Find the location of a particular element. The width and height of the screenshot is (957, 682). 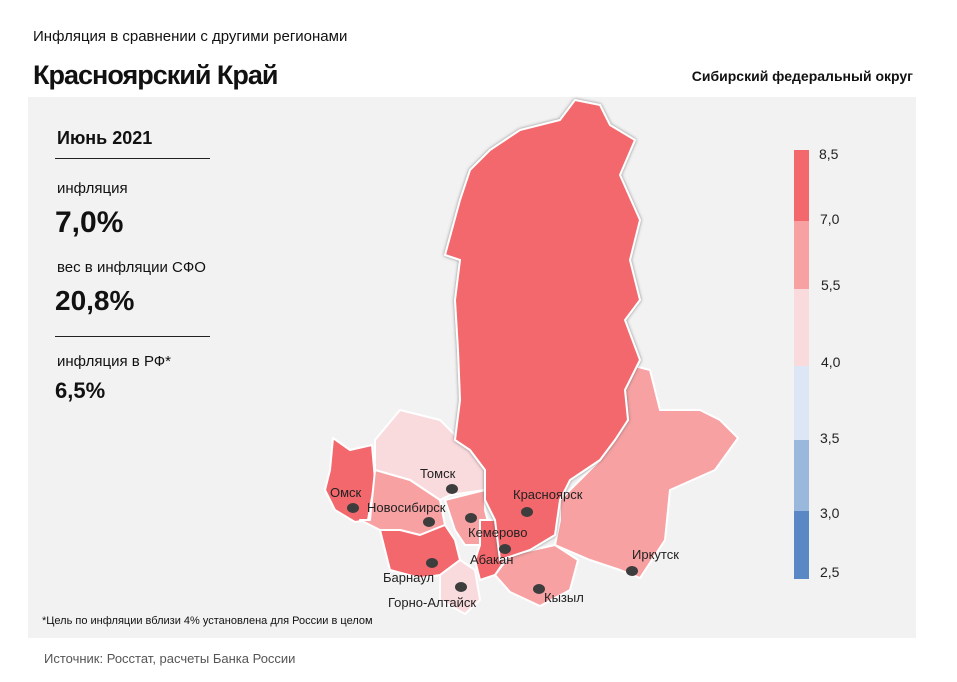

source: Источник: Росстат, расчеты Банка России is located at coordinates (170, 658).